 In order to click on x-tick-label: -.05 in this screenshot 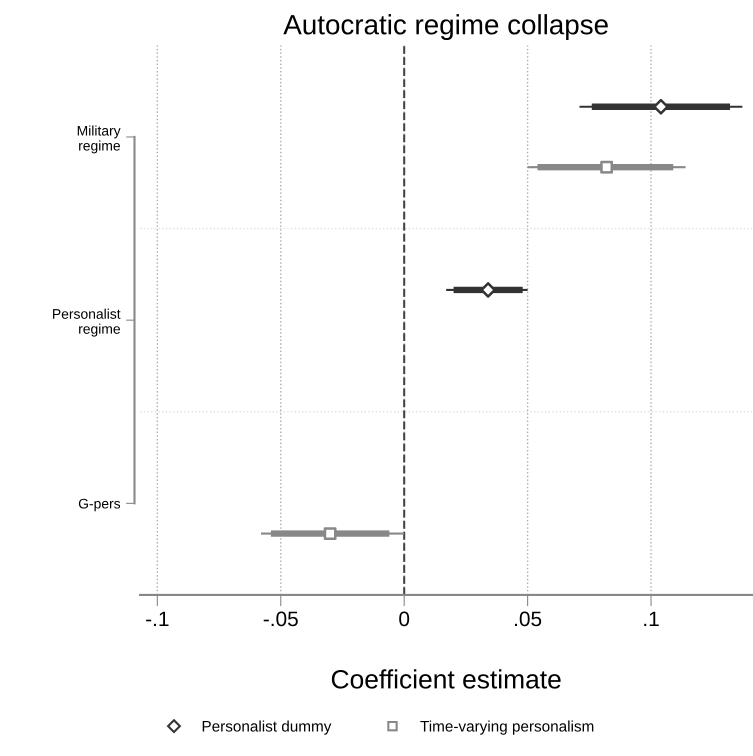, I will do `click(281, 618)`.